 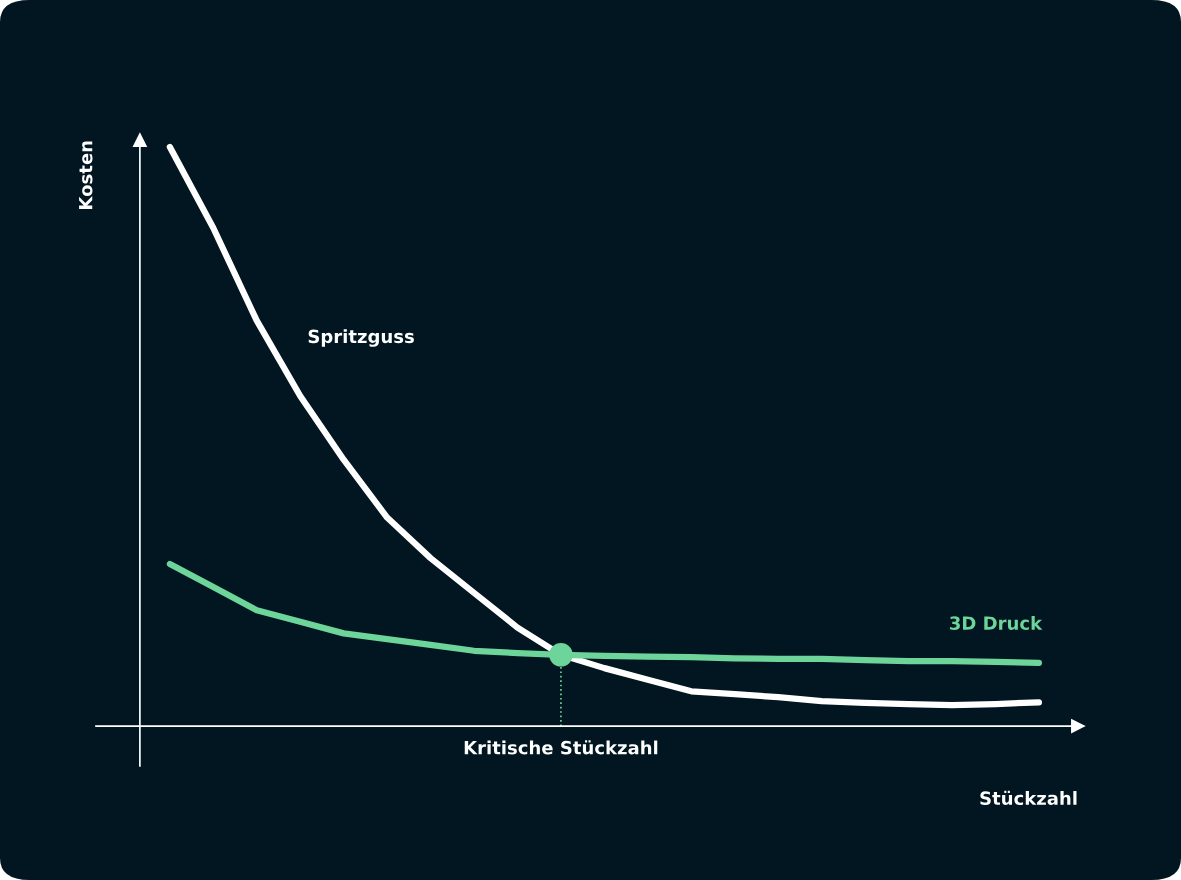 I want to click on series-label: 3D Druck, so click(x=996, y=622).